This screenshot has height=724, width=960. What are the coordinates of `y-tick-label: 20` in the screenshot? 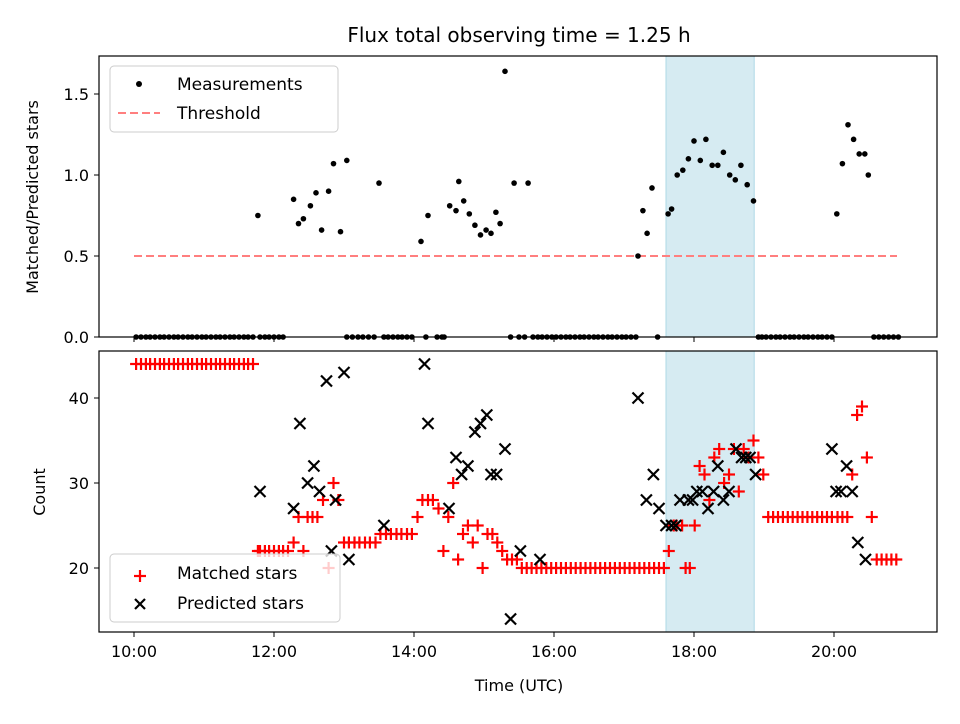 It's located at (79, 568).